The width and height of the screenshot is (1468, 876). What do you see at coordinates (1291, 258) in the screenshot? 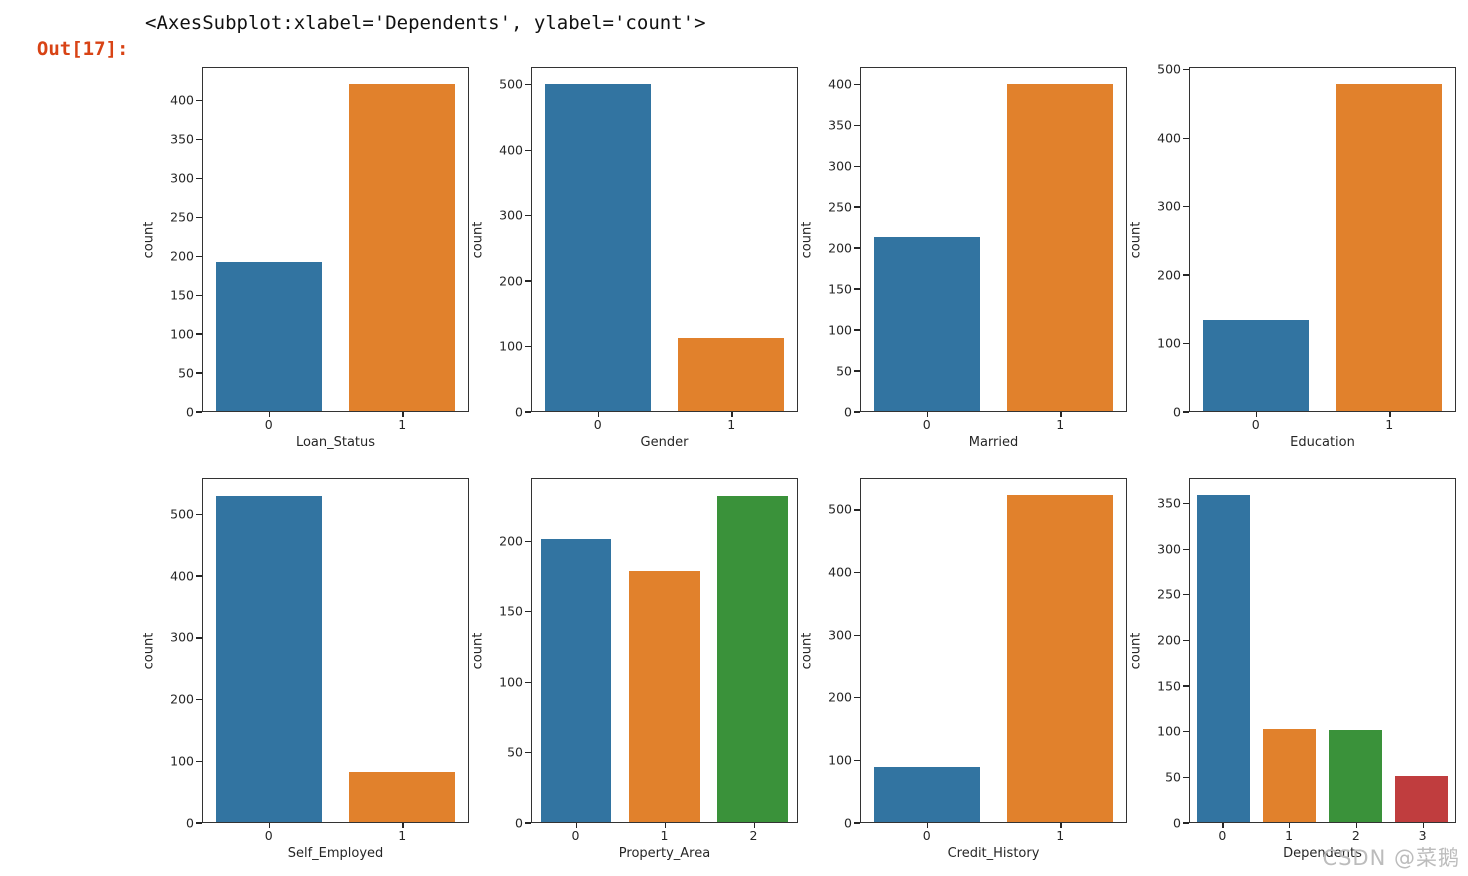
I see `subplot-education: count 0 100 200 300 400 500 0 1 Education` at bounding box center [1291, 258].